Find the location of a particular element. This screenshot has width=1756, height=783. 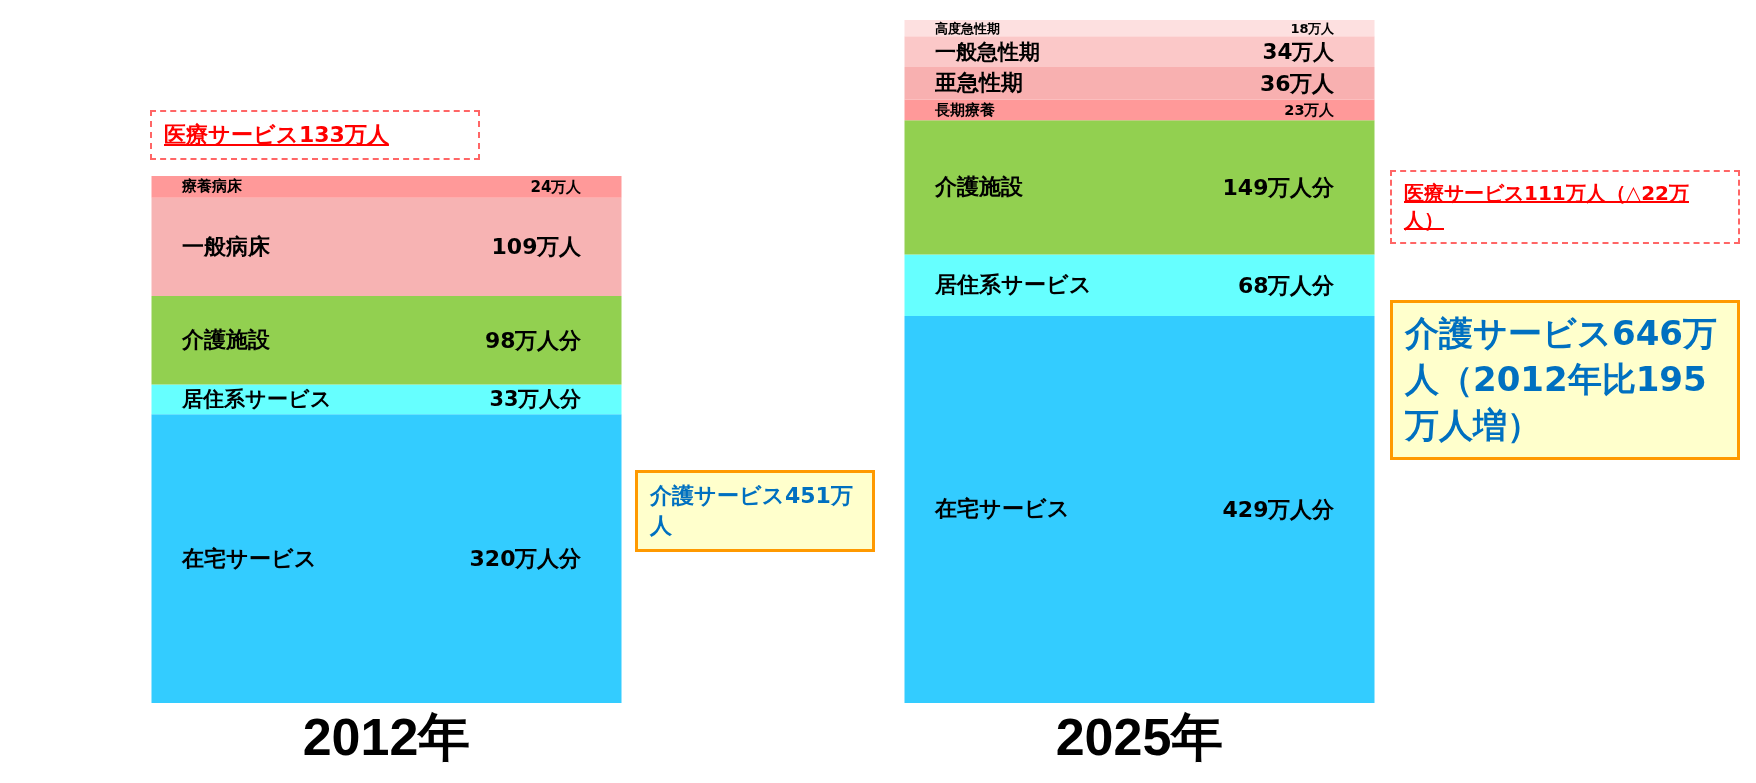

data-label: 34万人 is located at coordinates (1299, 52).